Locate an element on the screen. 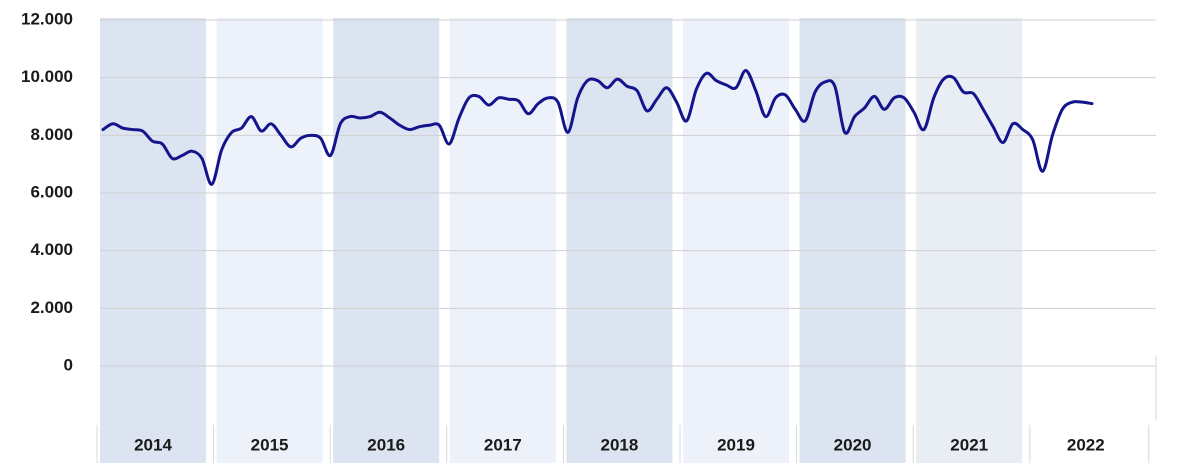 This screenshot has width=1179, height=474. x-tick-label: 2016 is located at coordinates (386, 444).